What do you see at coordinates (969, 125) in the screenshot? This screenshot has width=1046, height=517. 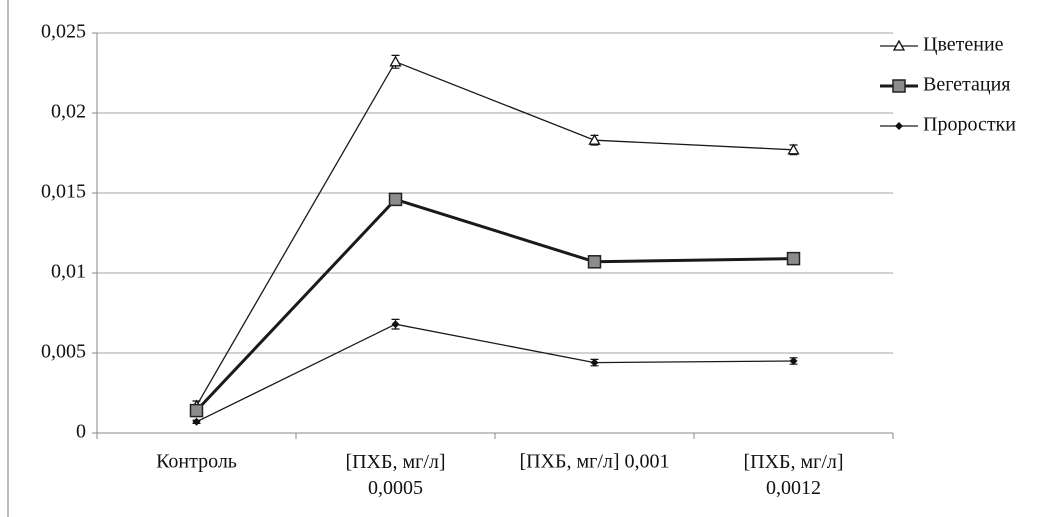 I see `legend-label: Проростки` at bounding box center [969, 125].